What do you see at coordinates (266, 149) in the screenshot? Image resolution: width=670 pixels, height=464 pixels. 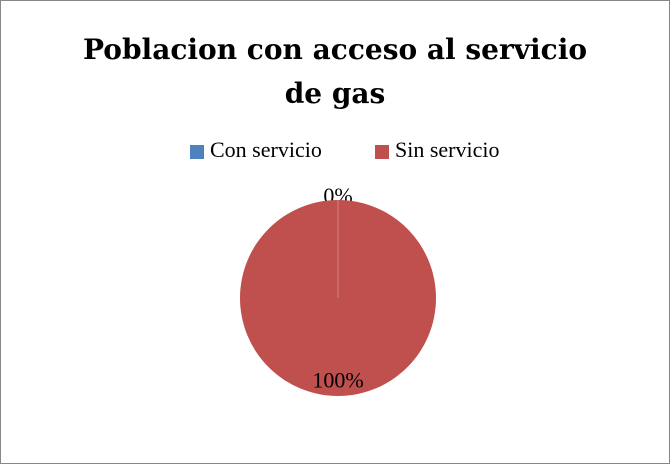 I see `legend-label: Con servicio` at bounding box center [266, 149].